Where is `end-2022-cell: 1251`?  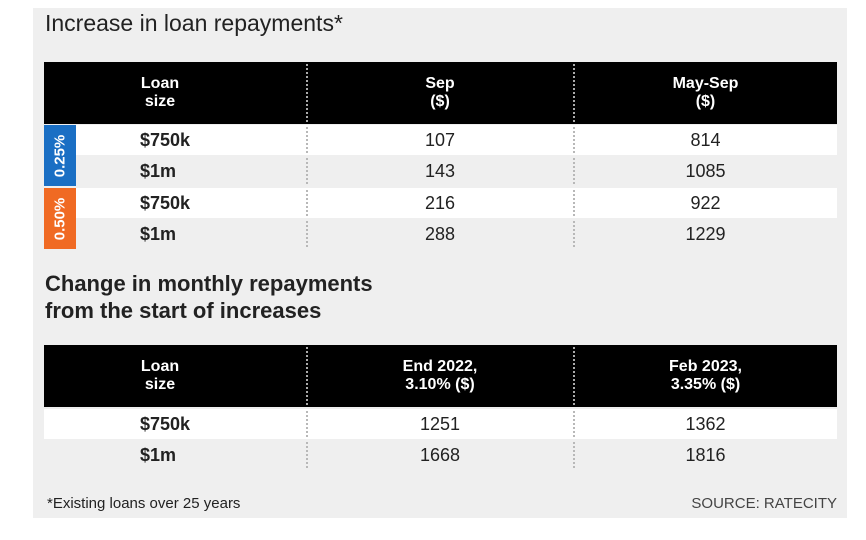 end-2022-cell: 1251 is located at coordinates (440, 424).